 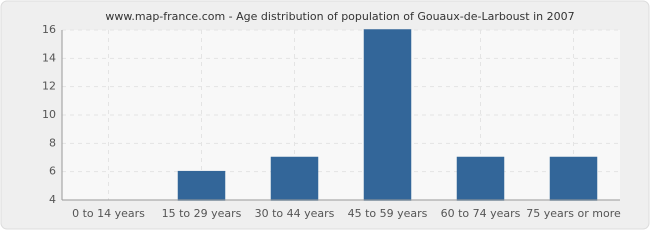 I want to click on y-tick-label: 6, so click(x=52, y=171).